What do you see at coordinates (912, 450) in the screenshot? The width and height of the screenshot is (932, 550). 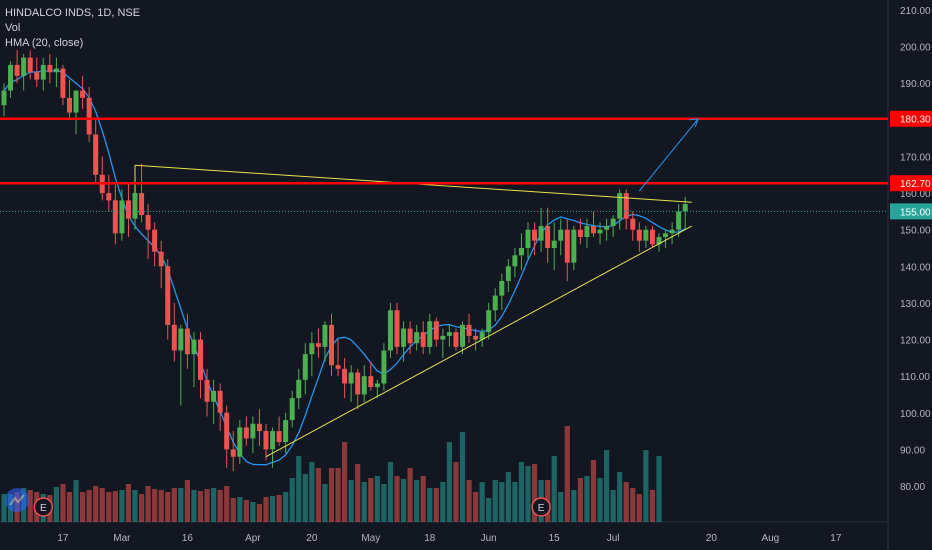 I see `y-tick-label: 90.00` at bounding box center [912, 450].